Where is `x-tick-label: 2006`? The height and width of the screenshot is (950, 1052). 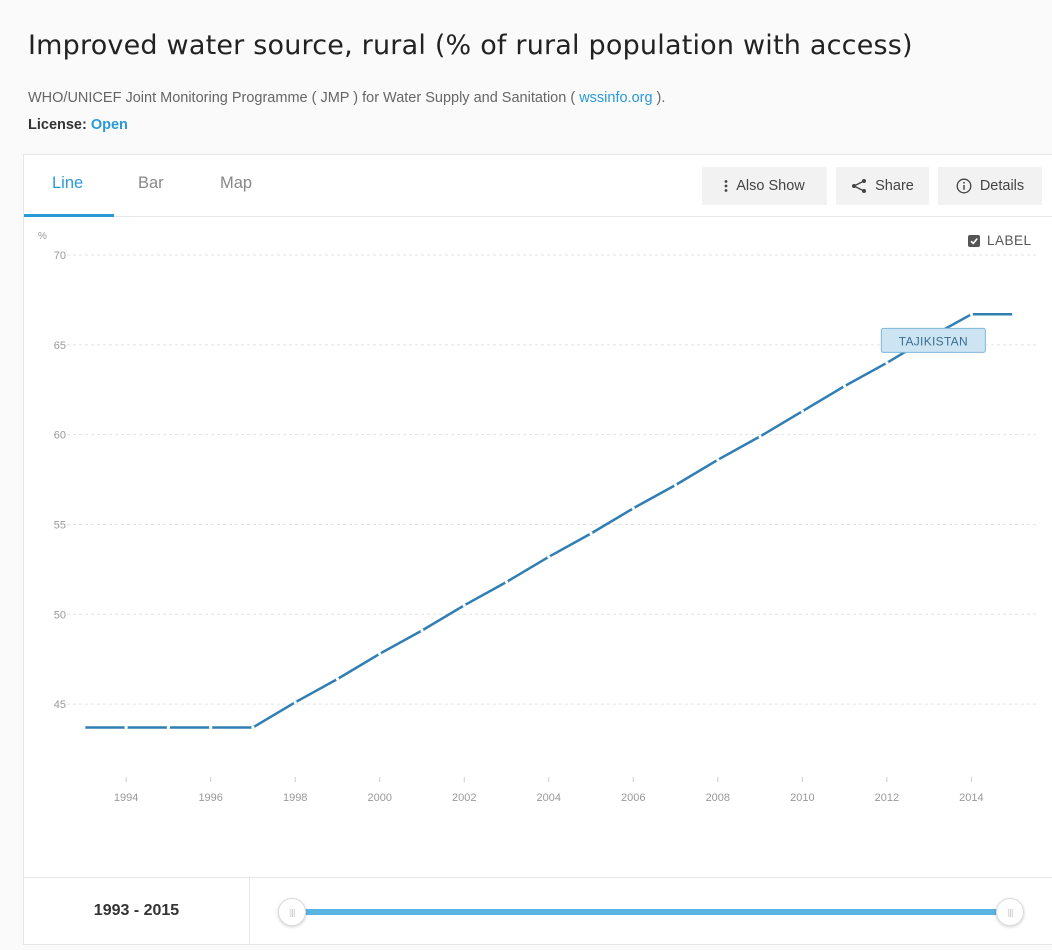 x-tick-label: 2006 is located at coordinates (633, 798).